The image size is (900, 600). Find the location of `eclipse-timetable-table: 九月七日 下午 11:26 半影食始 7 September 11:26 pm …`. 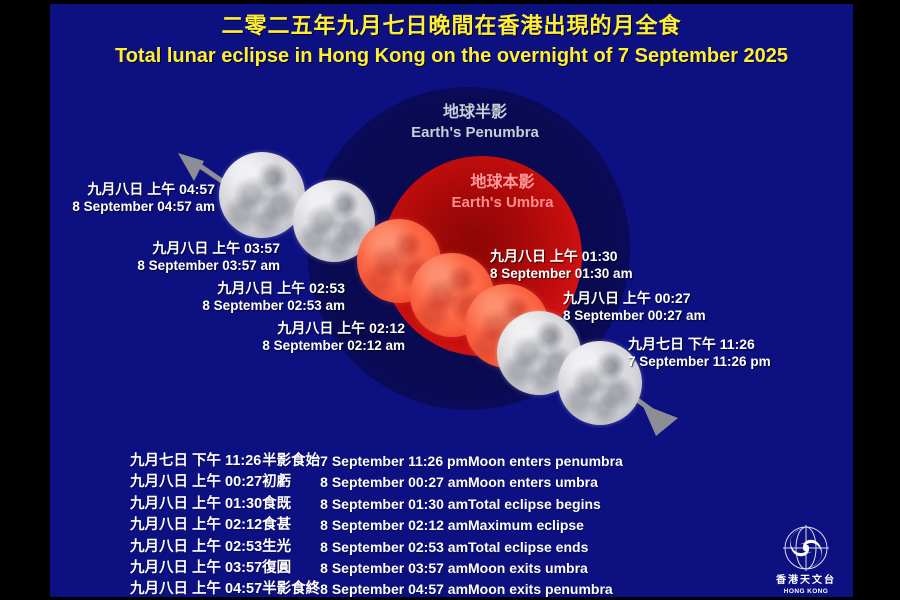

eclipse-timetable-table: 九月七日 下午 11:26 半影食始 7 September 11:26 pm … is located at coordinates (376, 524).